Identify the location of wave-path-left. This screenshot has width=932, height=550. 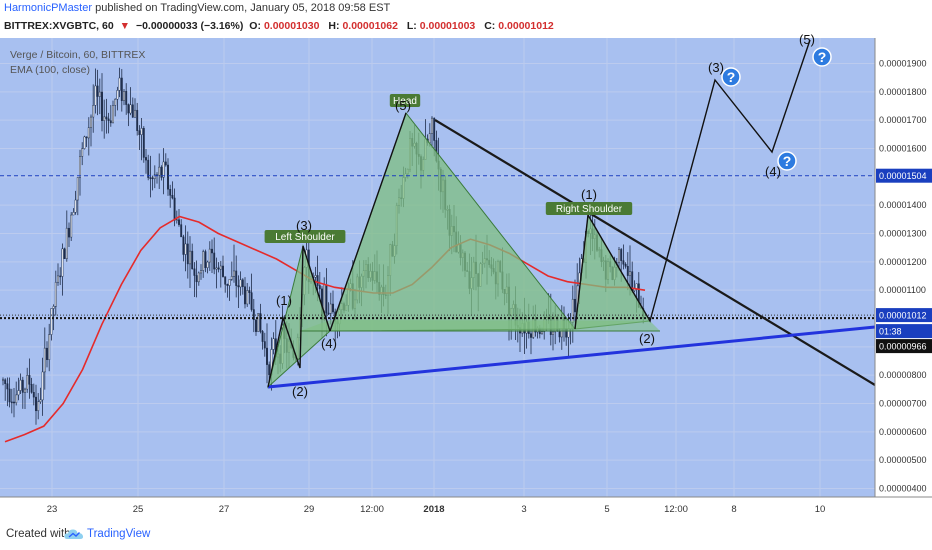
(299, 316).